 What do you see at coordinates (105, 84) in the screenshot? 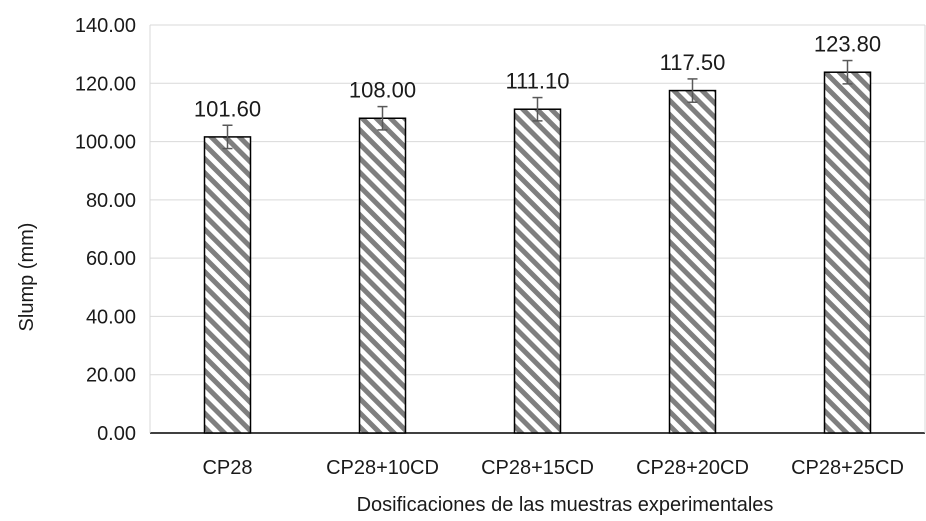
I see `y-tick-label: 120.00` at bounding box center [105, 84].